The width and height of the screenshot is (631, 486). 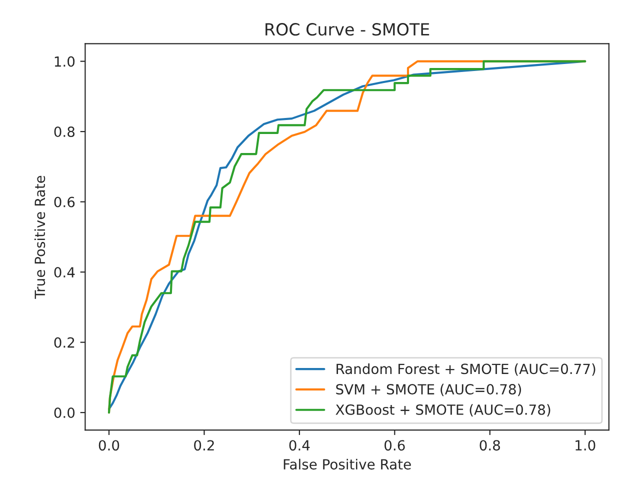 What do you see at coordinates (40, 237) in the screenshot?
I see `y-axis-title: True Positive Rate` at bounding box center [40, 237].